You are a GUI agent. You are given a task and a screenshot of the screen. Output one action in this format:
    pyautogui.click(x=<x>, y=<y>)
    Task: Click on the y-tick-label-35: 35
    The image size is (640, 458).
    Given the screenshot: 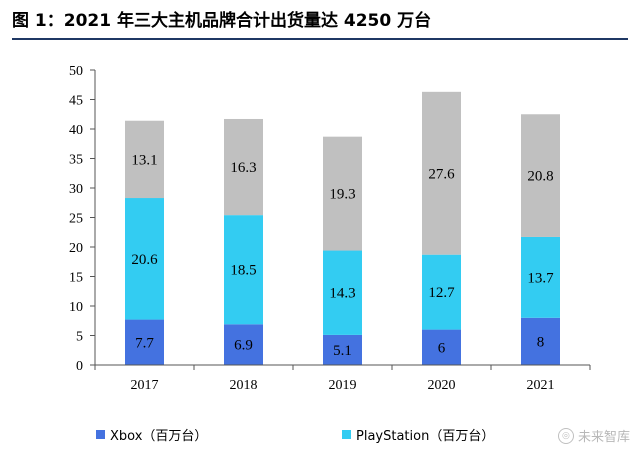 What is the action you would take?
    pyautogui.click(x=76, y=160)
    